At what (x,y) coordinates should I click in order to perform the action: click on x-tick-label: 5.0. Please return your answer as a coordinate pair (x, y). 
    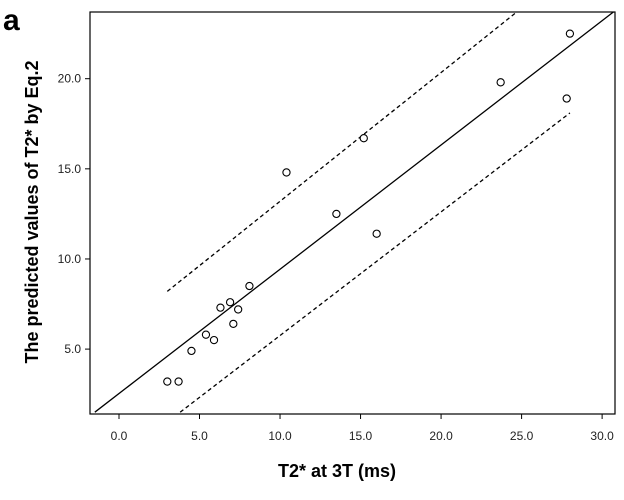
    Looking at the image, I should click on (199, 436).